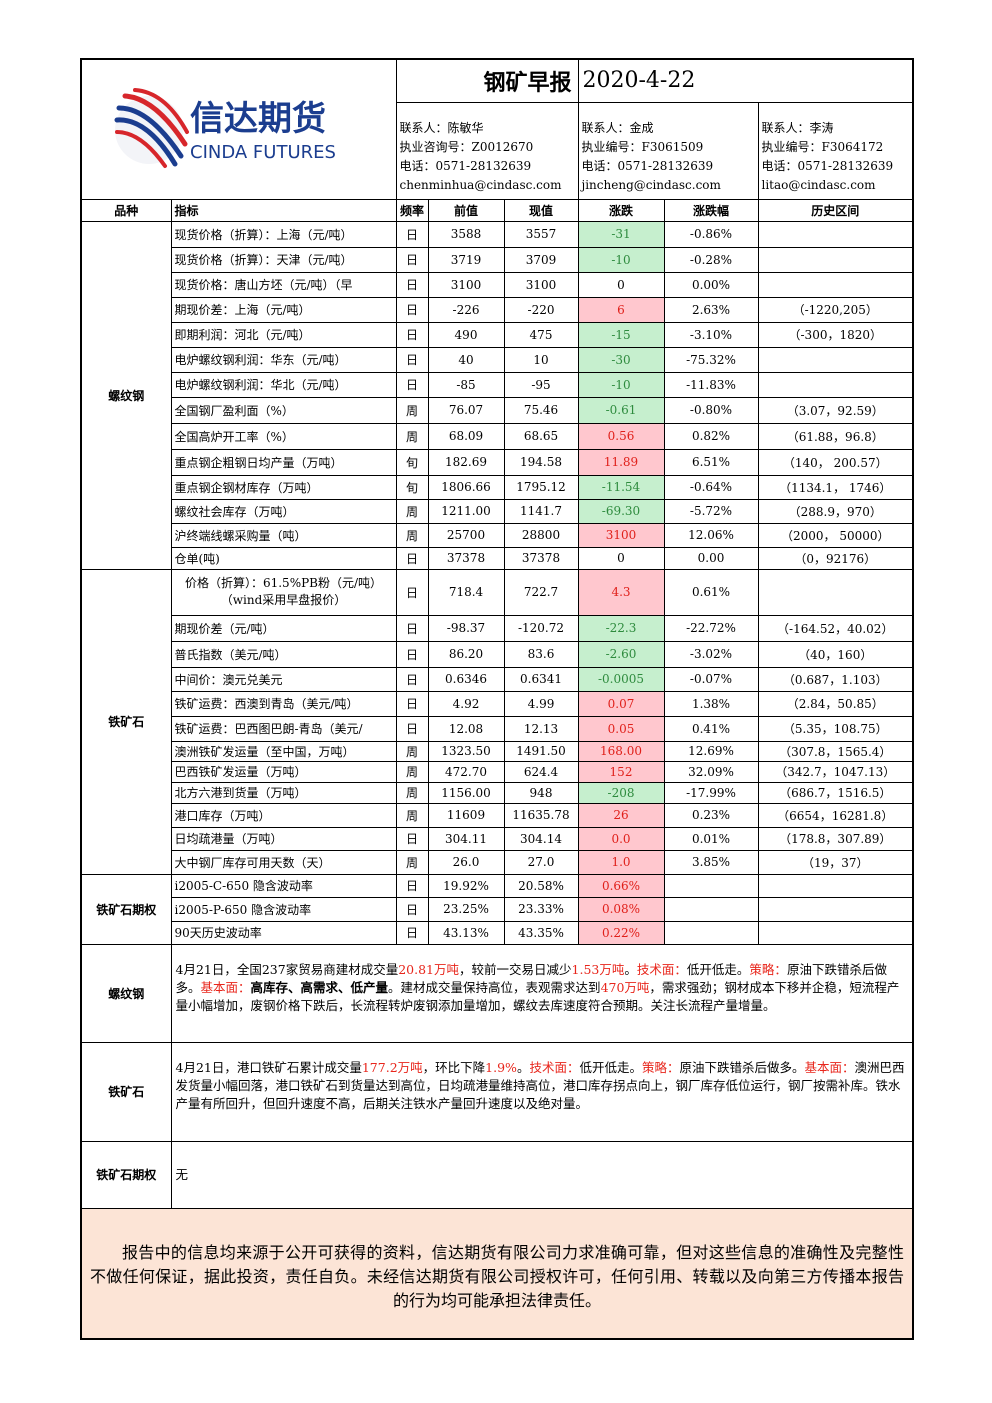 The height and width of the screenshot is (1403, 992). I want to click on current: 1141.7, so click(541, 511).